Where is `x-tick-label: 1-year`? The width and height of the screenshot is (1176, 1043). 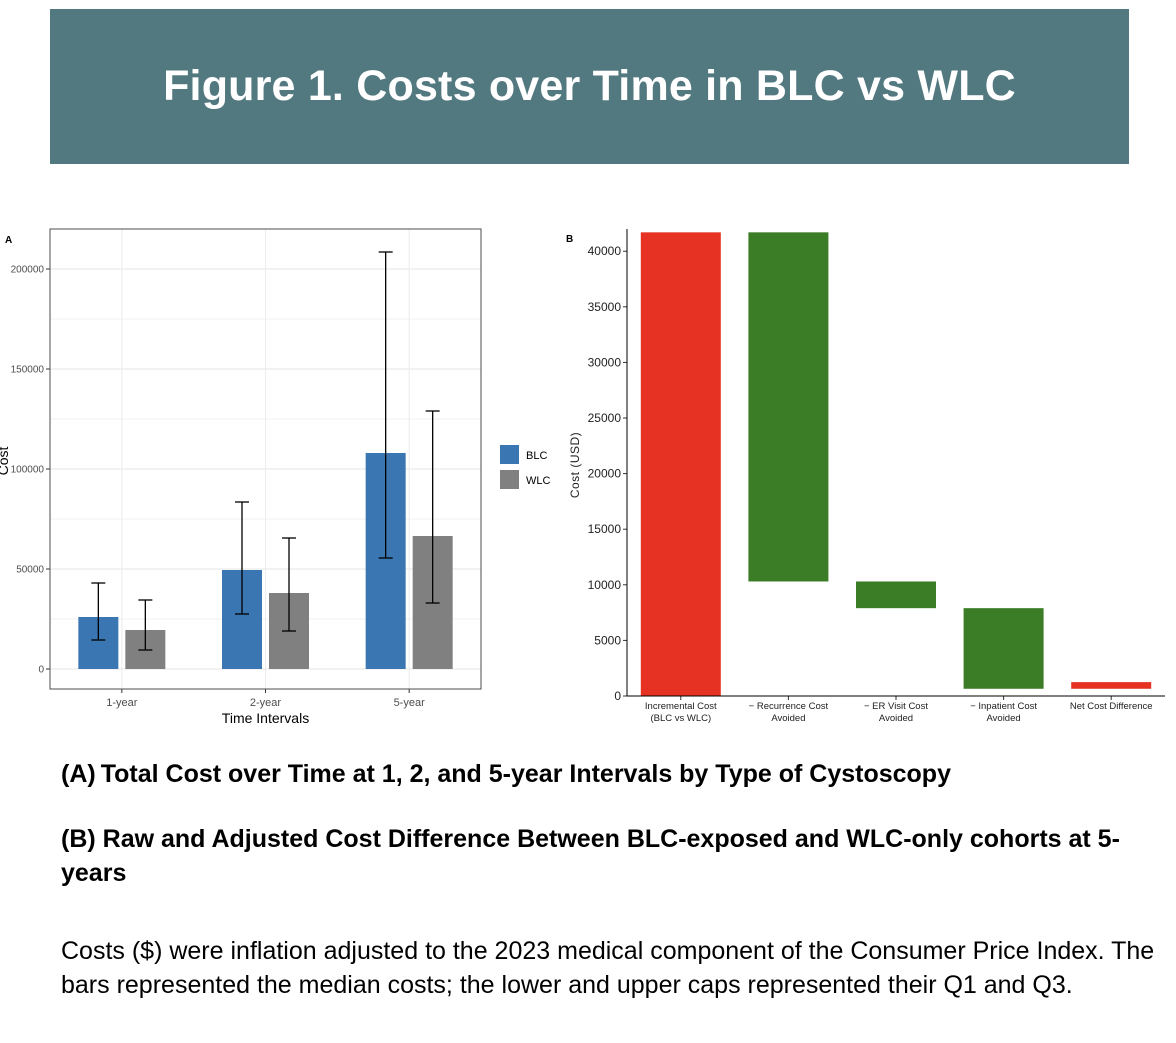 x-tick-label: 1-year is located at coordinates (122, 703).